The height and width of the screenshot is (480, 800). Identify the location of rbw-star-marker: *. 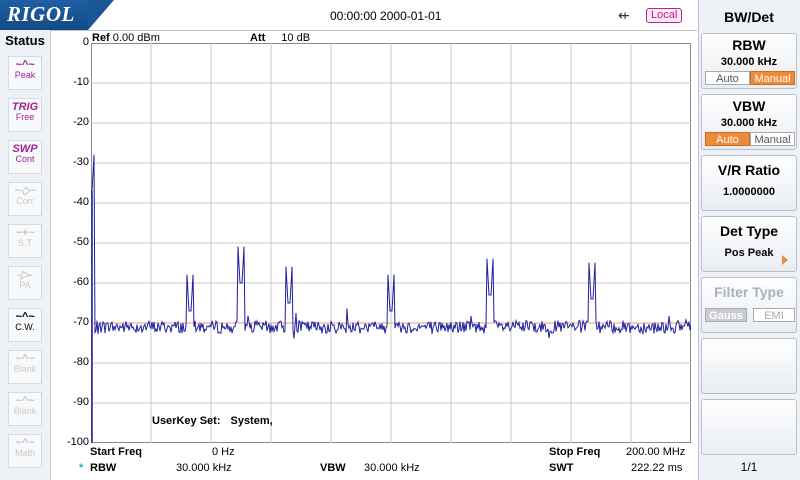
(81, 468).